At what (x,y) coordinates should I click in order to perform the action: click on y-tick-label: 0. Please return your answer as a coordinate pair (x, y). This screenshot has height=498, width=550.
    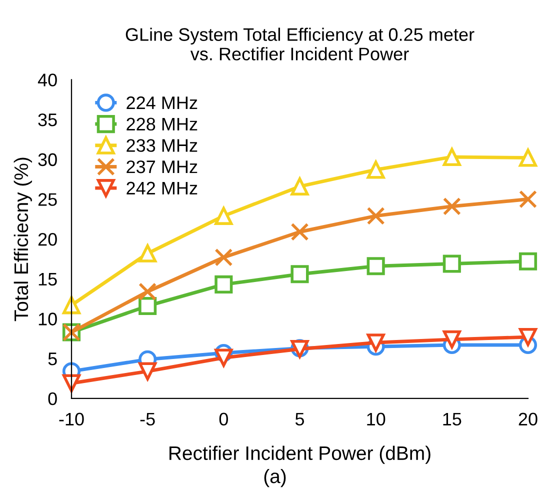
    Looking at the image, I should click on (52, 399).